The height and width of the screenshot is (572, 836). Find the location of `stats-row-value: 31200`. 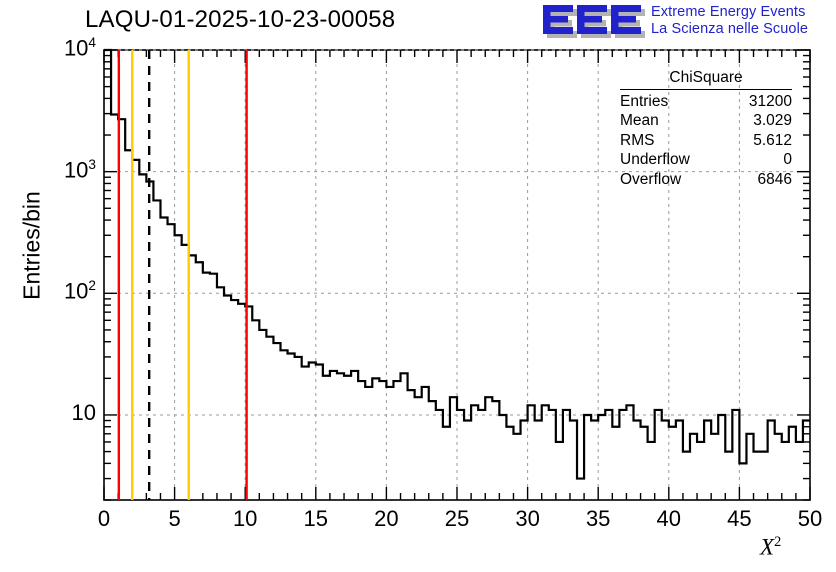

stats-row-value: 31200 is located at coordinates (770, 101).